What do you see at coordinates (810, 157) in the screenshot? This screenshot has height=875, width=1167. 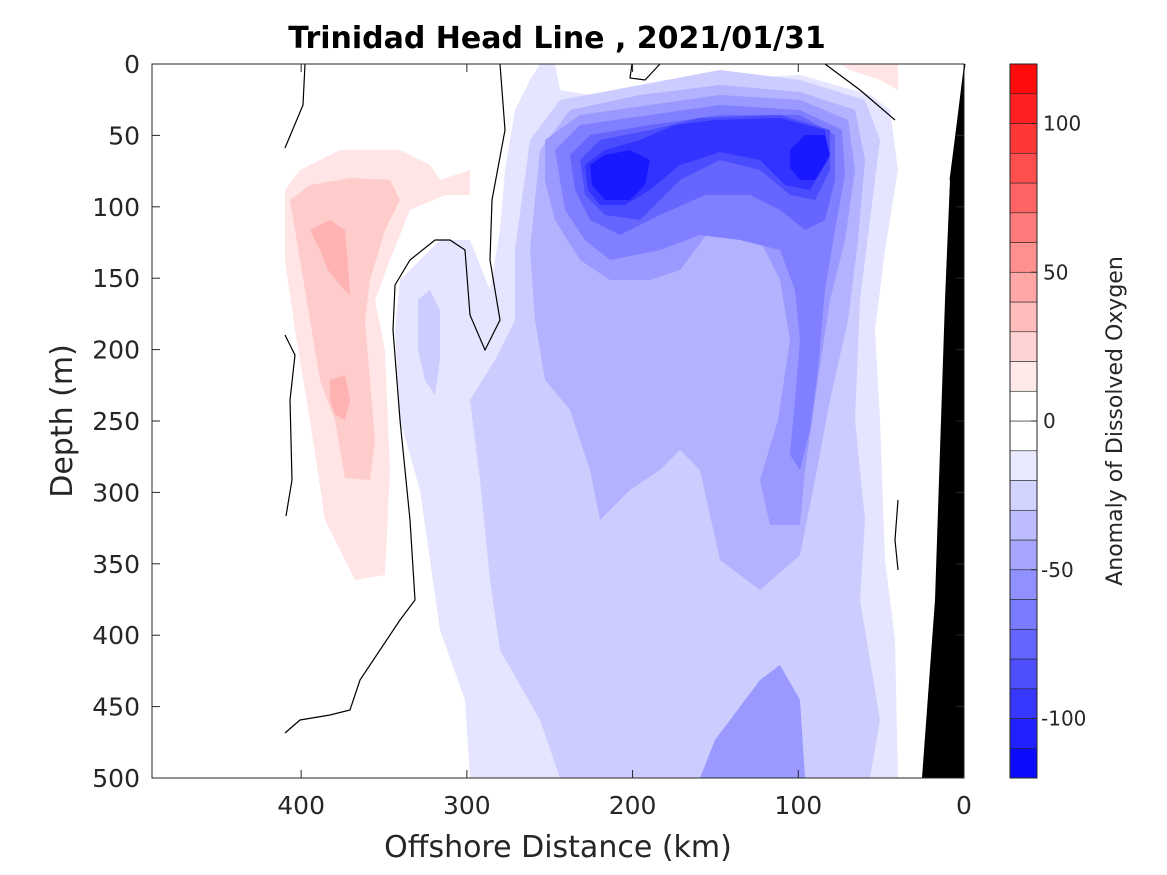 I see `contour-fill-neg-90b` at bounding box center [810, 157].